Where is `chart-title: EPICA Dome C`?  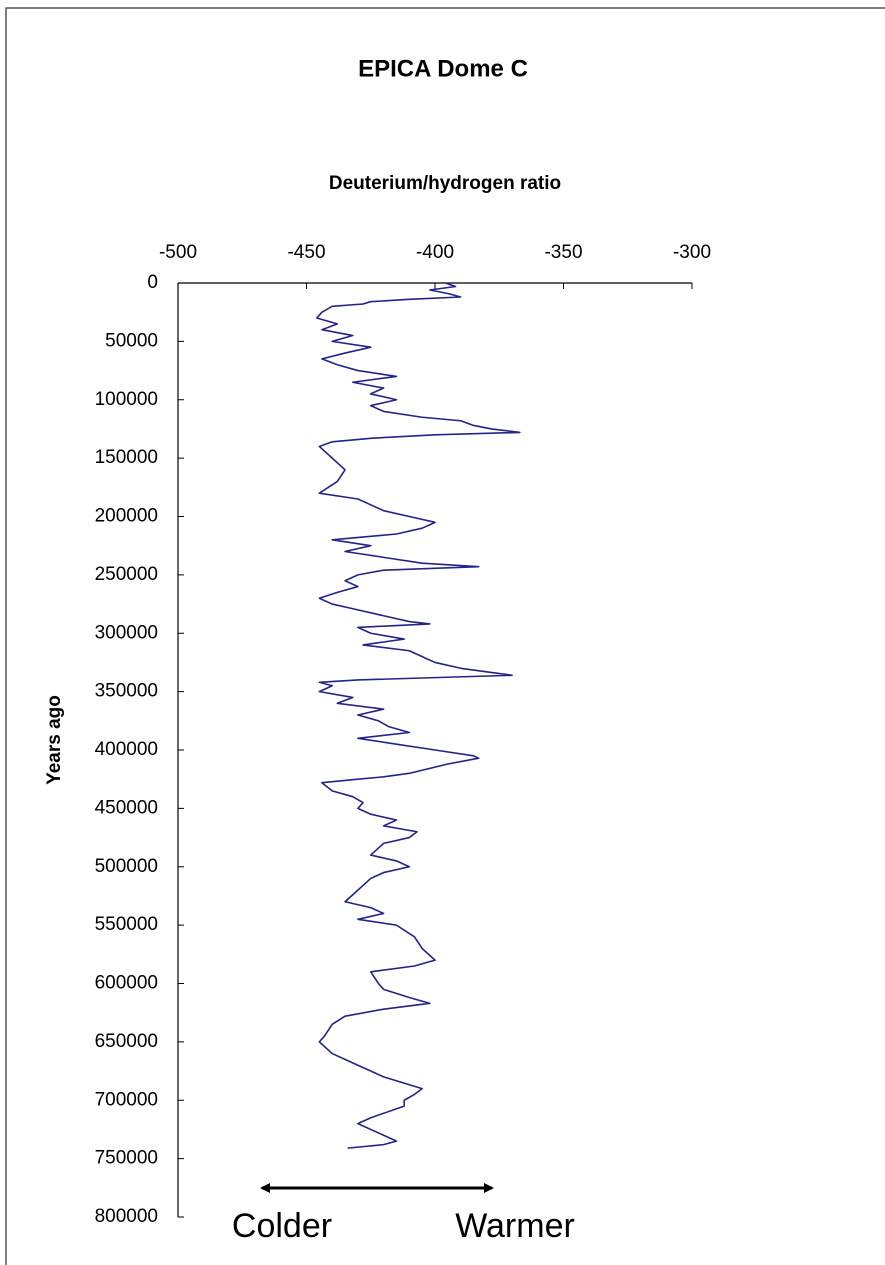
chart-title: EPICA Dome C is located at coordinates (443, 68).